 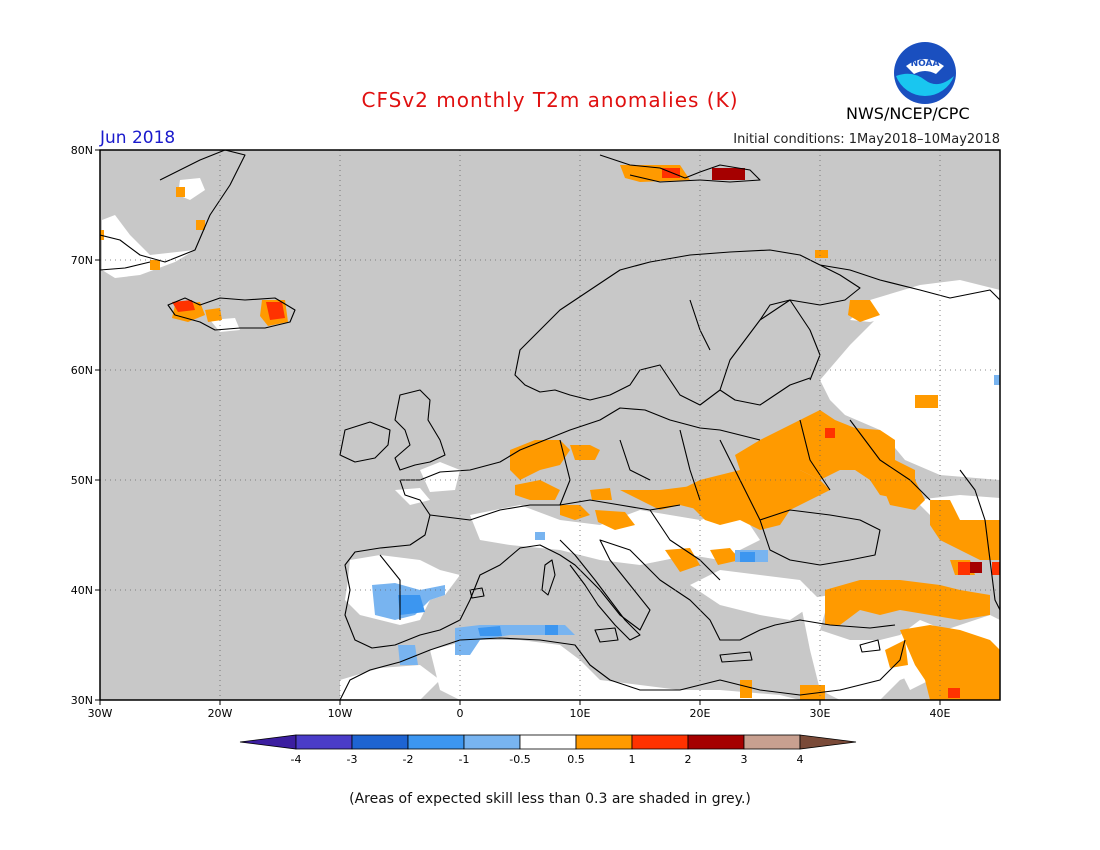 What do you see at coordinates (800, 759) in the screenshot?
I see `legend-tick-label: 4` at bounding box center [800, 759].